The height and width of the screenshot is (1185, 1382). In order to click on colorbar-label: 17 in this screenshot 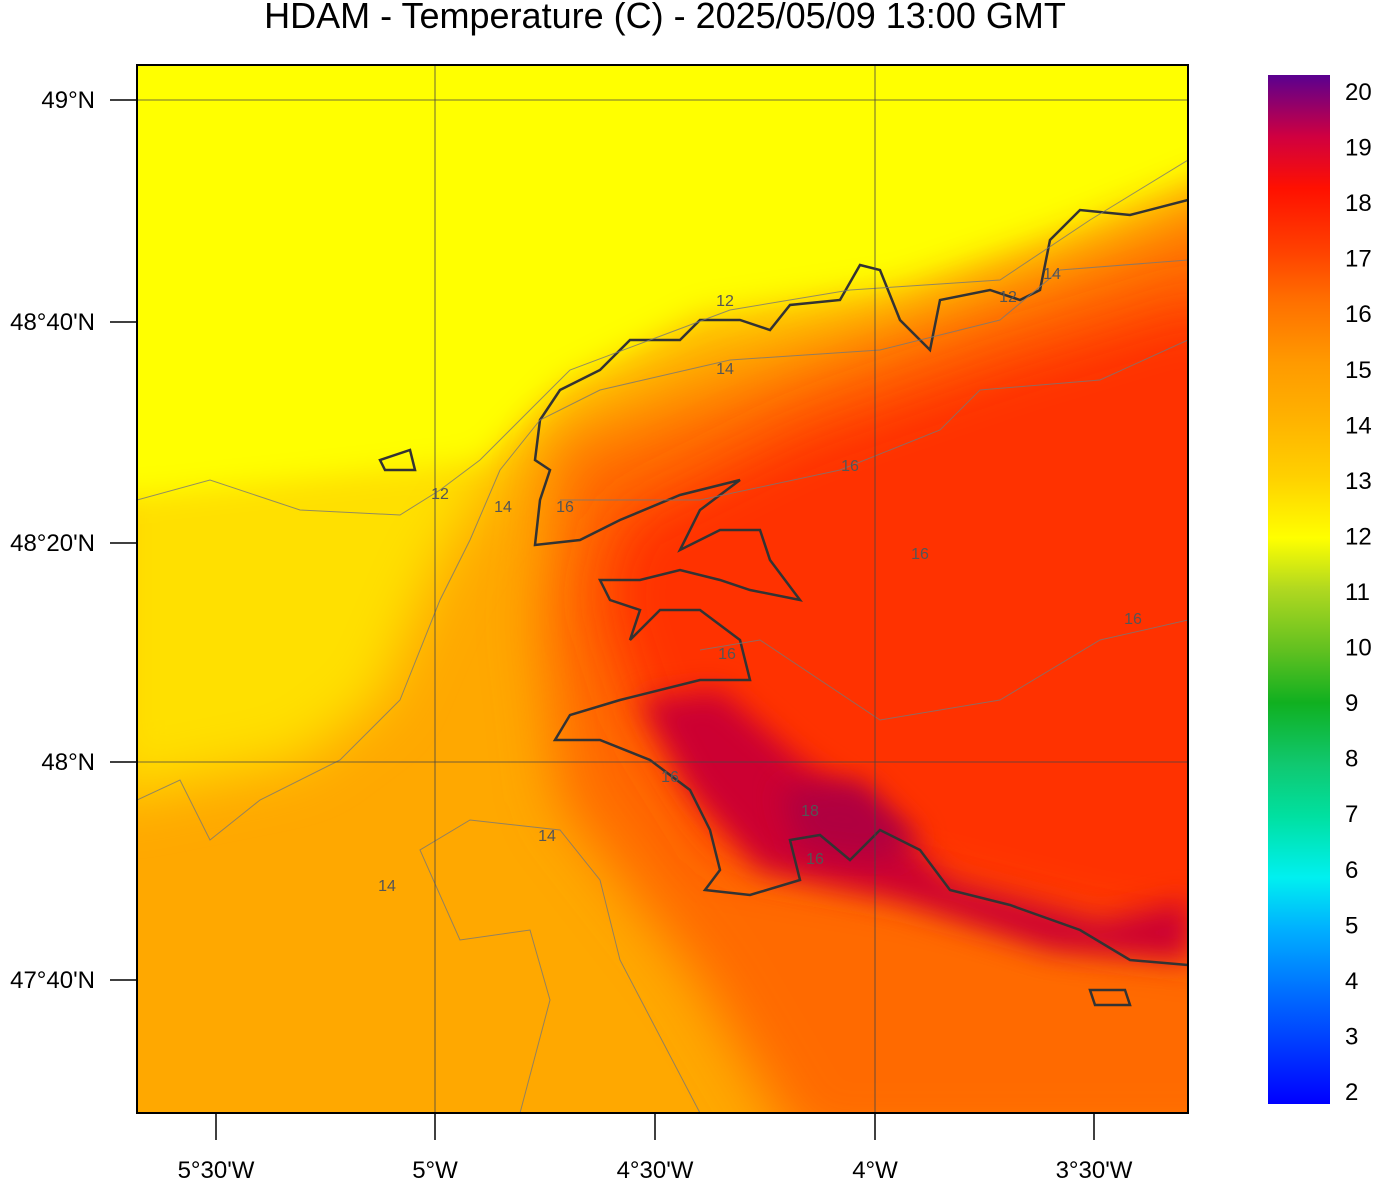, I will do `click(1358, 259)`.